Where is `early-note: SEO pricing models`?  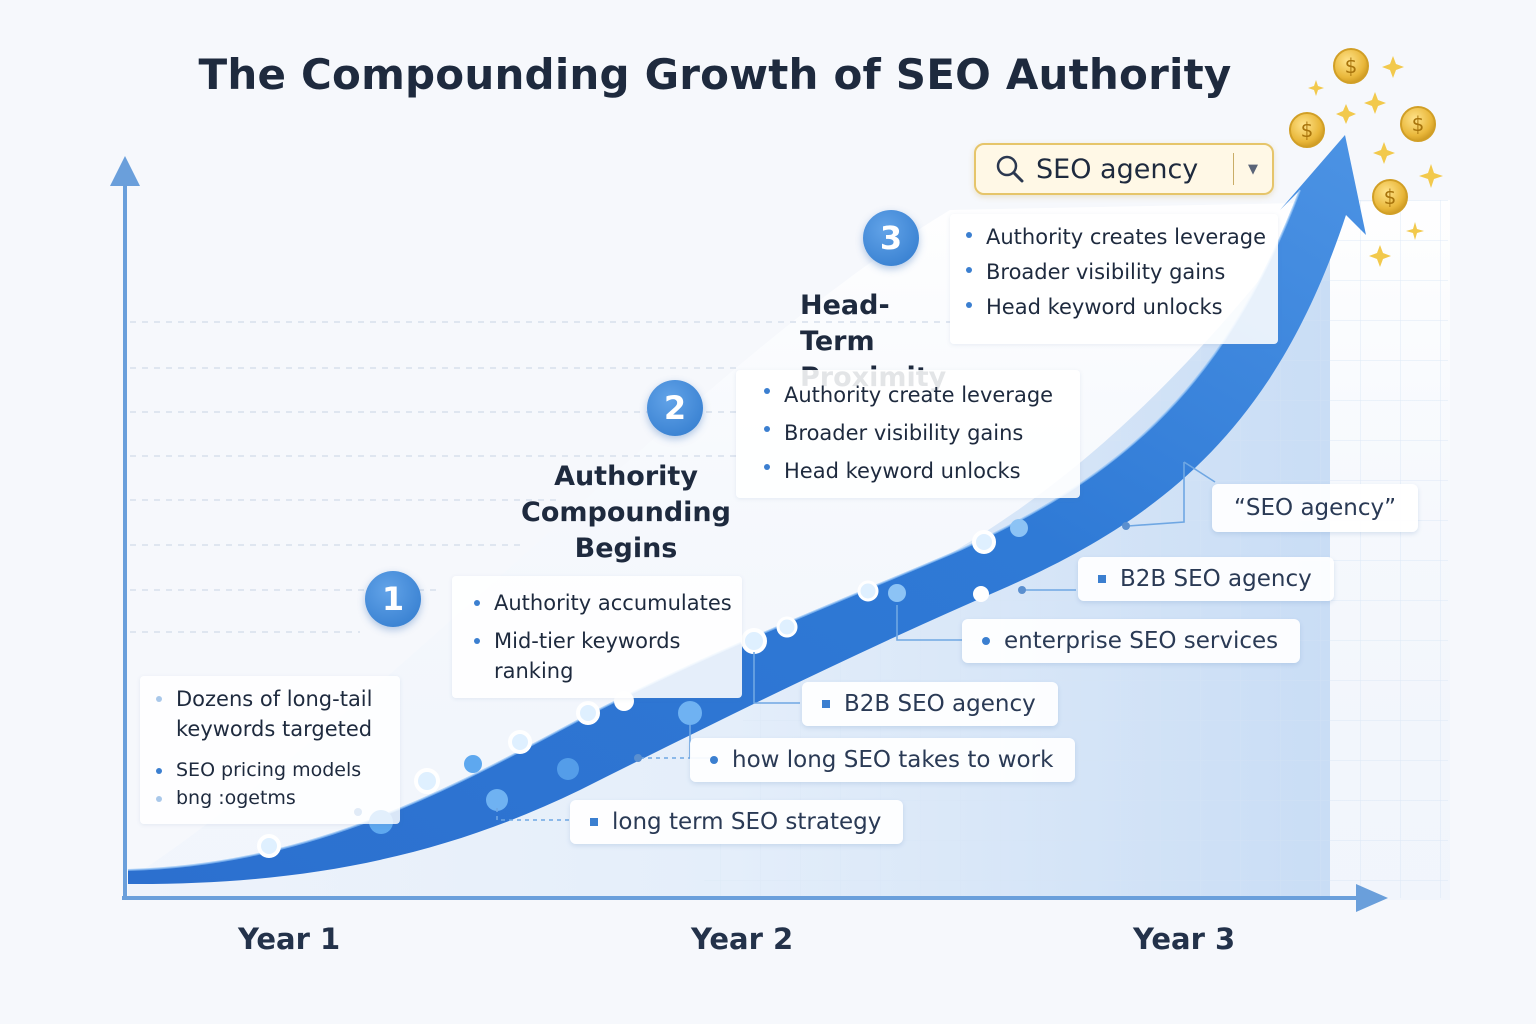 early-note: SEO pricing models is located at coordinates (277, 770).